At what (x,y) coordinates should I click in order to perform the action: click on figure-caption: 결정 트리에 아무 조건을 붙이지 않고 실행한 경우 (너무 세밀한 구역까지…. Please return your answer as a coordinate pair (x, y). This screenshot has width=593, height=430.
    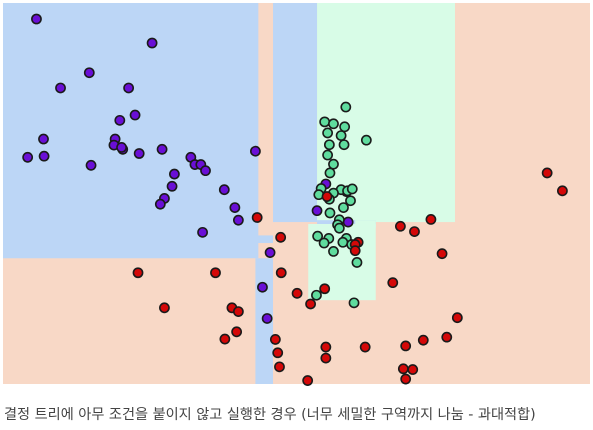
    Looking at the image, I should click on (296, 414).